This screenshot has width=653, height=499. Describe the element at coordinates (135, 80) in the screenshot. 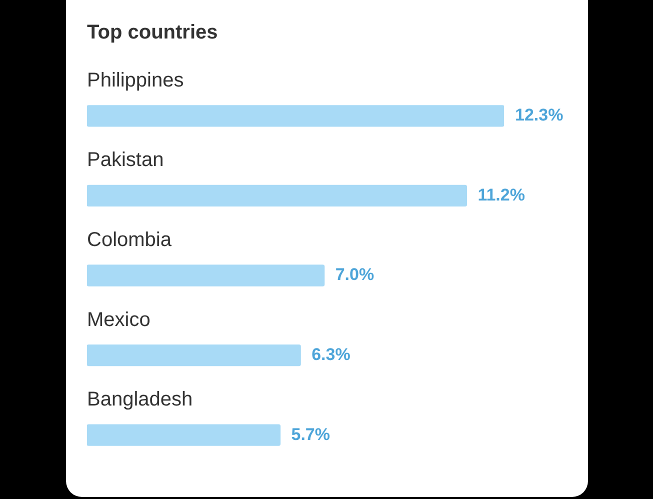

I see `y-tick-label: Philippines` at that location.